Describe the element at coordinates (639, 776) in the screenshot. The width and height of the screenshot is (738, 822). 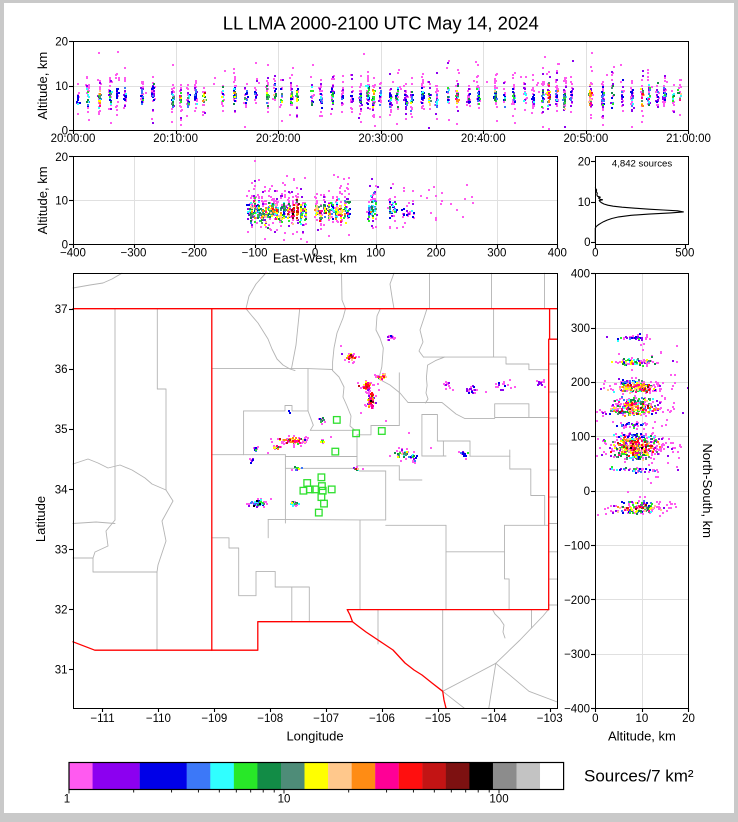
I see `svg-text: Sources/7 km²` at that location.